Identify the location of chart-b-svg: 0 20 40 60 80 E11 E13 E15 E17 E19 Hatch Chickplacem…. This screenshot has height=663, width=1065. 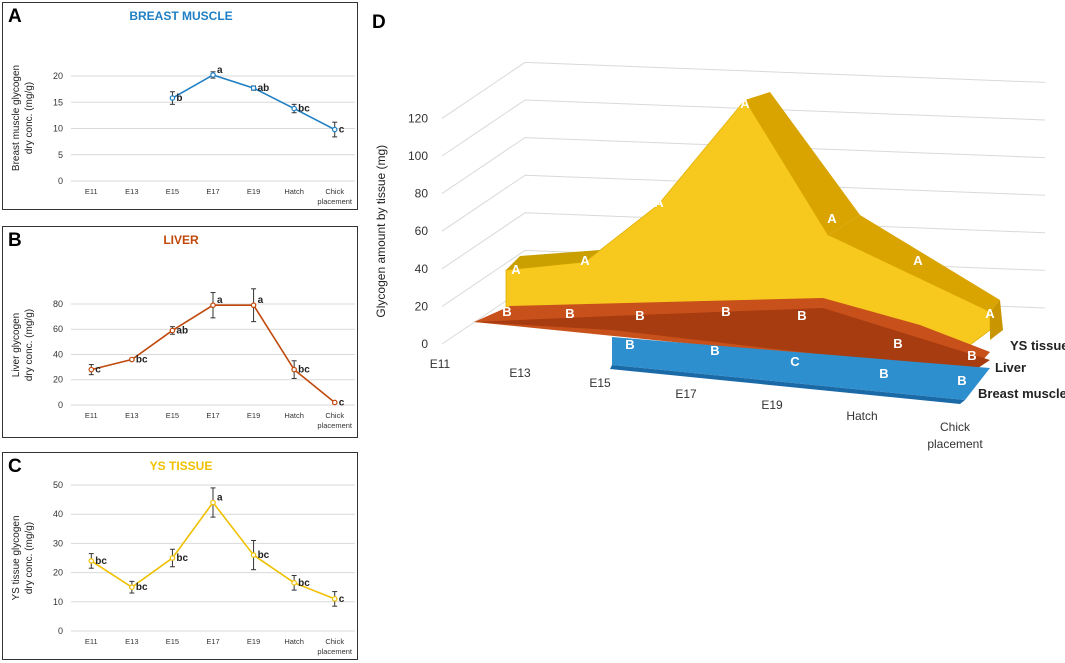
(183, 359).